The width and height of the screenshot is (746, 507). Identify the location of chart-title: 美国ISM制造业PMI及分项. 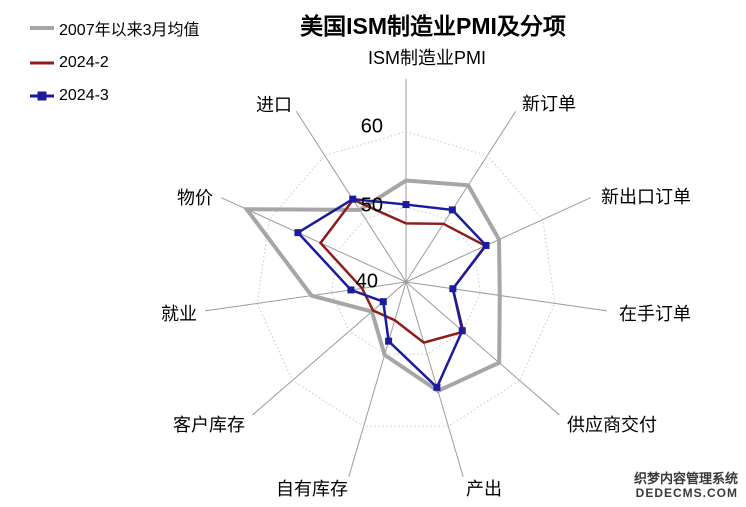
(433, 26).